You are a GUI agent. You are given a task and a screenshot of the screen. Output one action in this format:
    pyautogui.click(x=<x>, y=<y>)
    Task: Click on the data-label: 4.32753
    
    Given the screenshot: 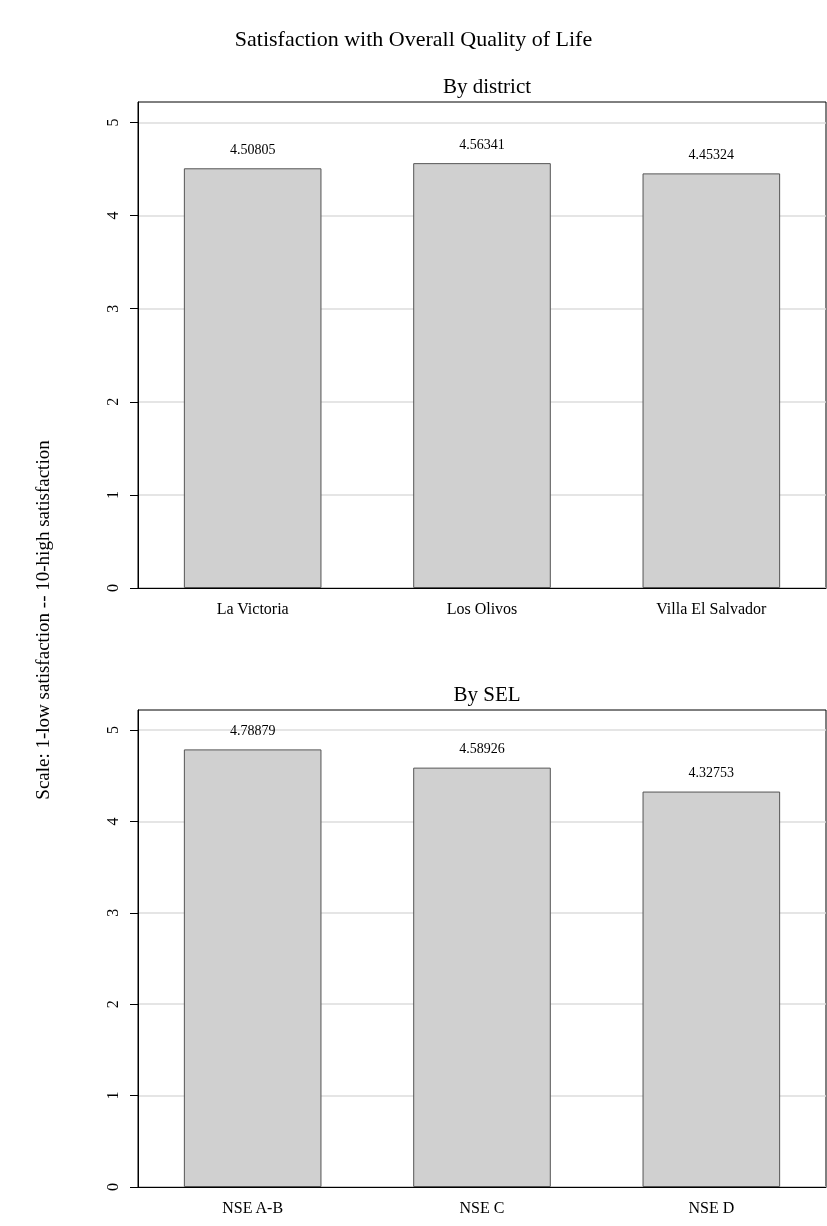 What is the action you would take?
    pyautogui.click(x=711, y=773)
    